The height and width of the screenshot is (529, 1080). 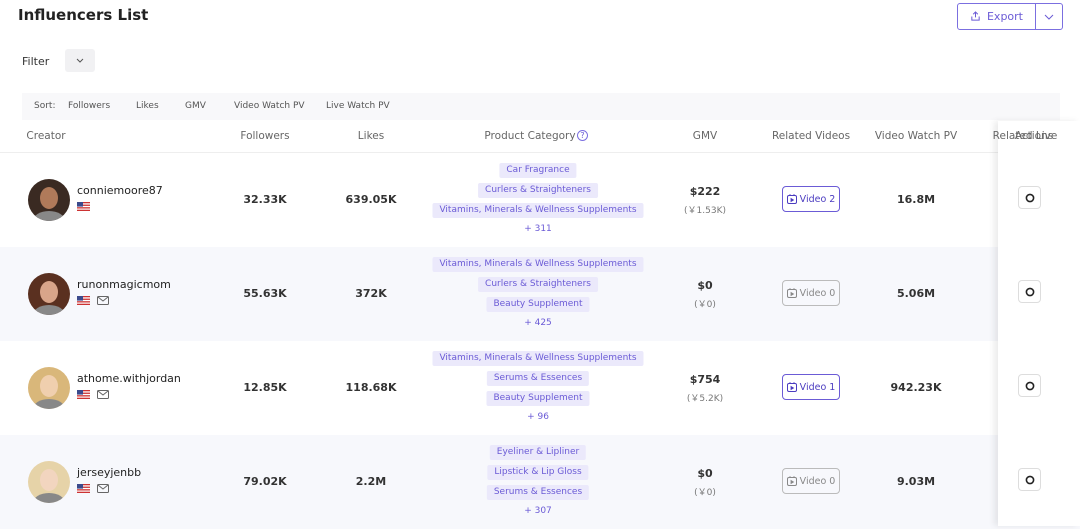 I want to click on page-title: Influencers List, so click(x=83, y=15).